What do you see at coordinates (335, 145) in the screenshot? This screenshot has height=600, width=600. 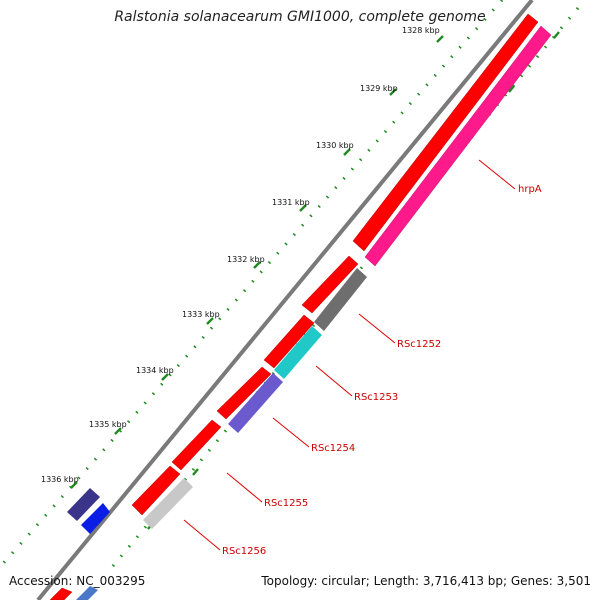 I see `tick-label: 1330 kbp` at bounding box center [335, 145].